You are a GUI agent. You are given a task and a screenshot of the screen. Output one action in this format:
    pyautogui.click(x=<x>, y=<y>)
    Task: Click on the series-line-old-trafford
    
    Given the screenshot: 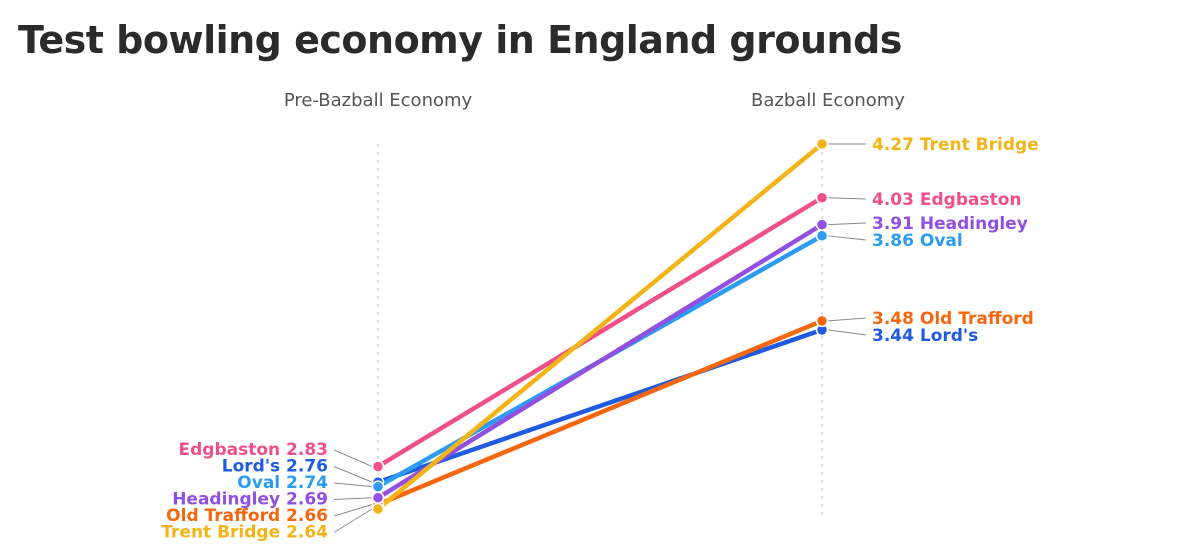 What is the action you would take?
    pyautogui.click(x=600, y=412)
    